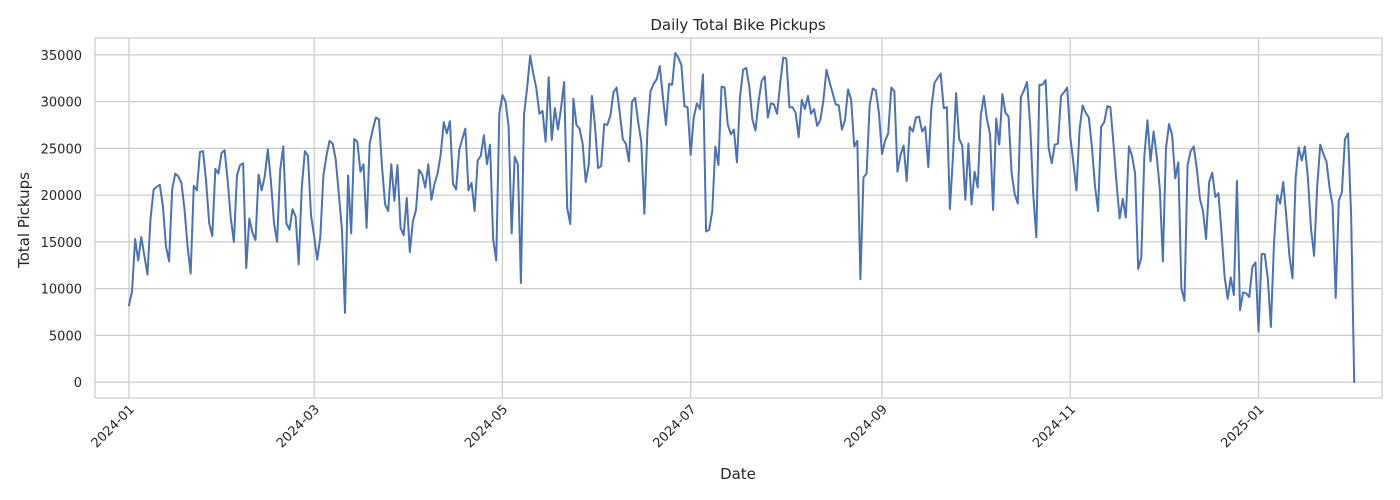  Describe the element at coordinates (738, 474) in the screenshot. I see `x-axis-label: Date` at that location.